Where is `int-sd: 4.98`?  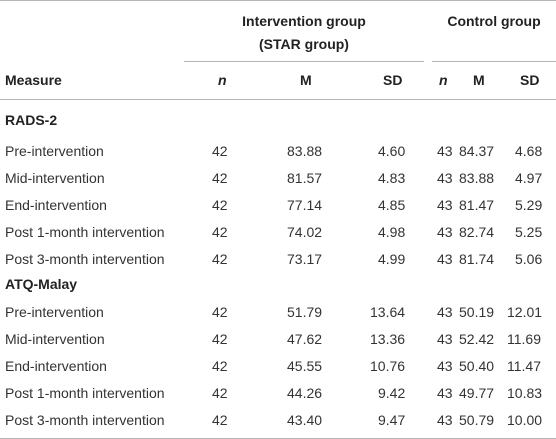
int-sd: 4.98 is located at coordinates (392, 232).